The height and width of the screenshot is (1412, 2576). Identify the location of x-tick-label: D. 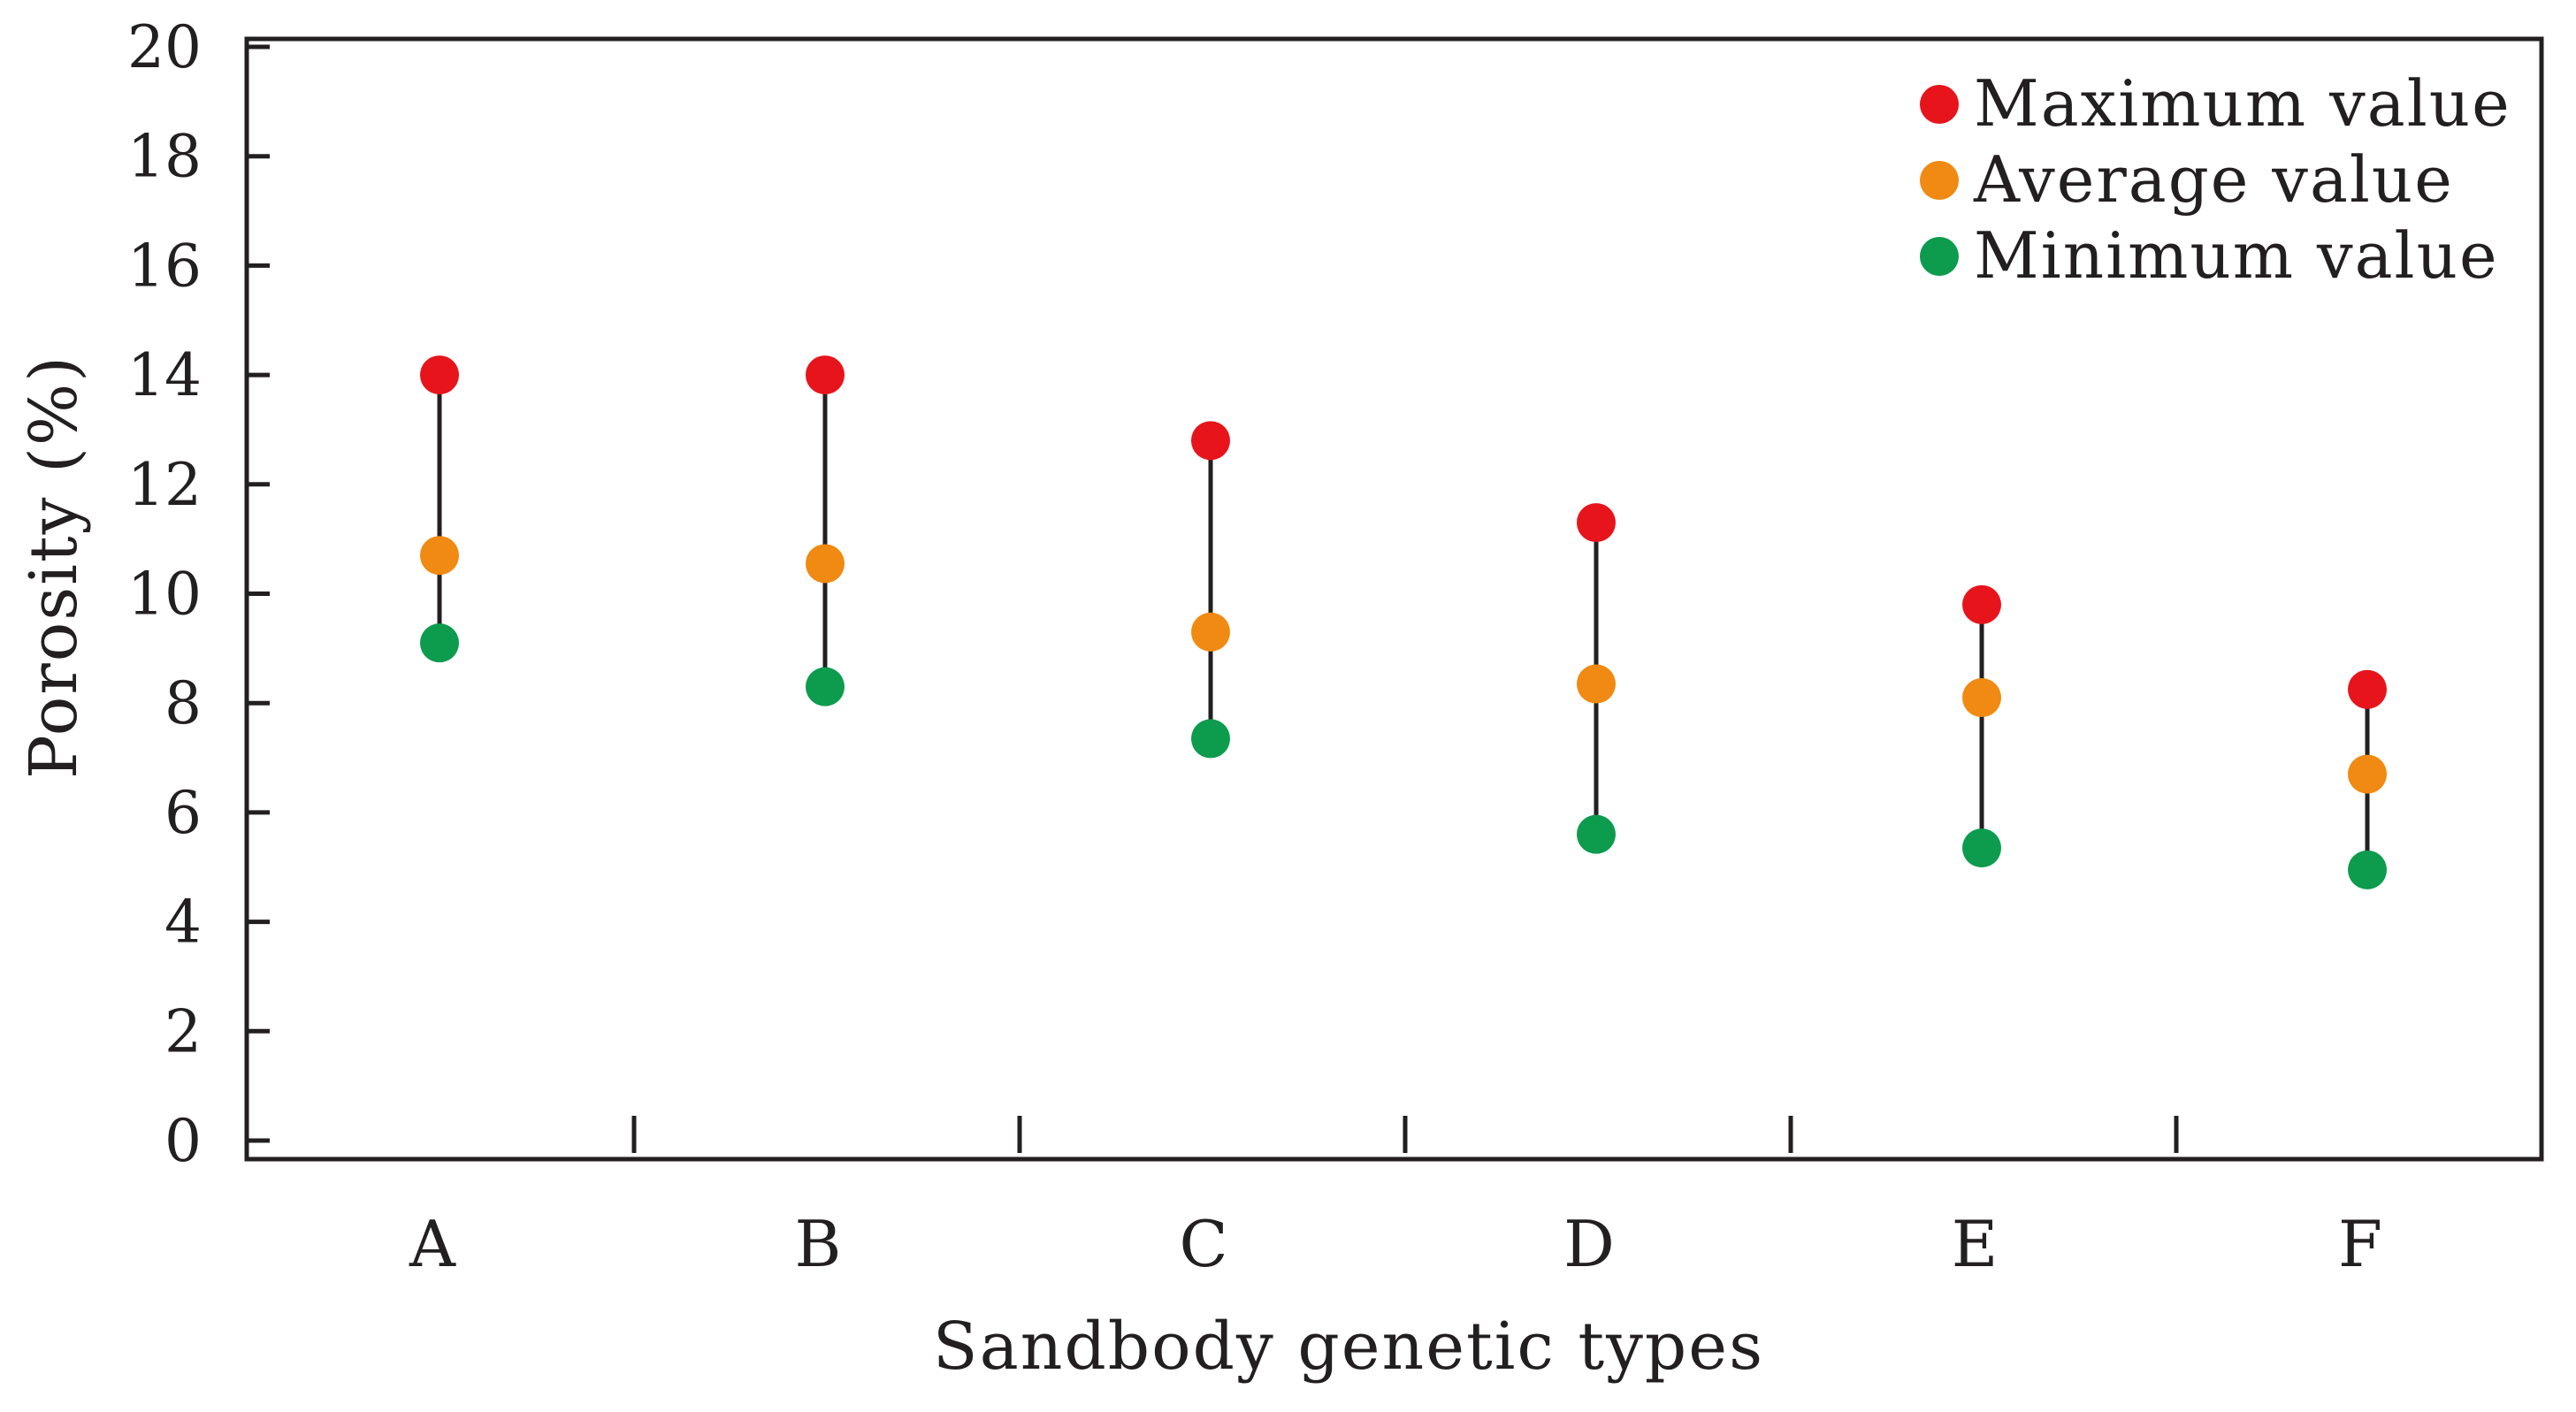
(1589, 1244).